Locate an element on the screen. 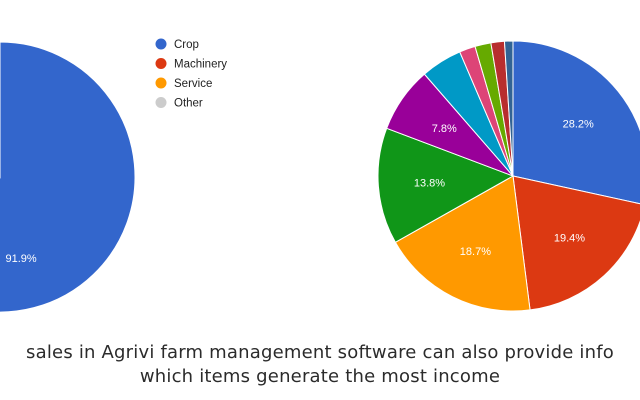 The width and height of the screenshot is (640, 400). legend-label-1: Machinery is located at coordinates (200, 65).